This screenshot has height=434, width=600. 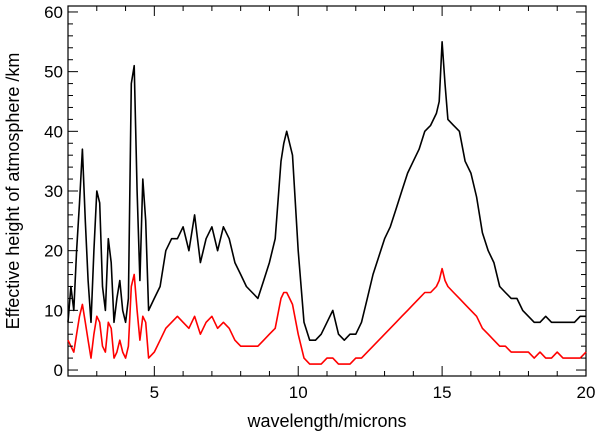 What do you see at coordinates (586, 392) in the screenshot?
I see `x-tick-label: 20` at bounding box center [586, 392].